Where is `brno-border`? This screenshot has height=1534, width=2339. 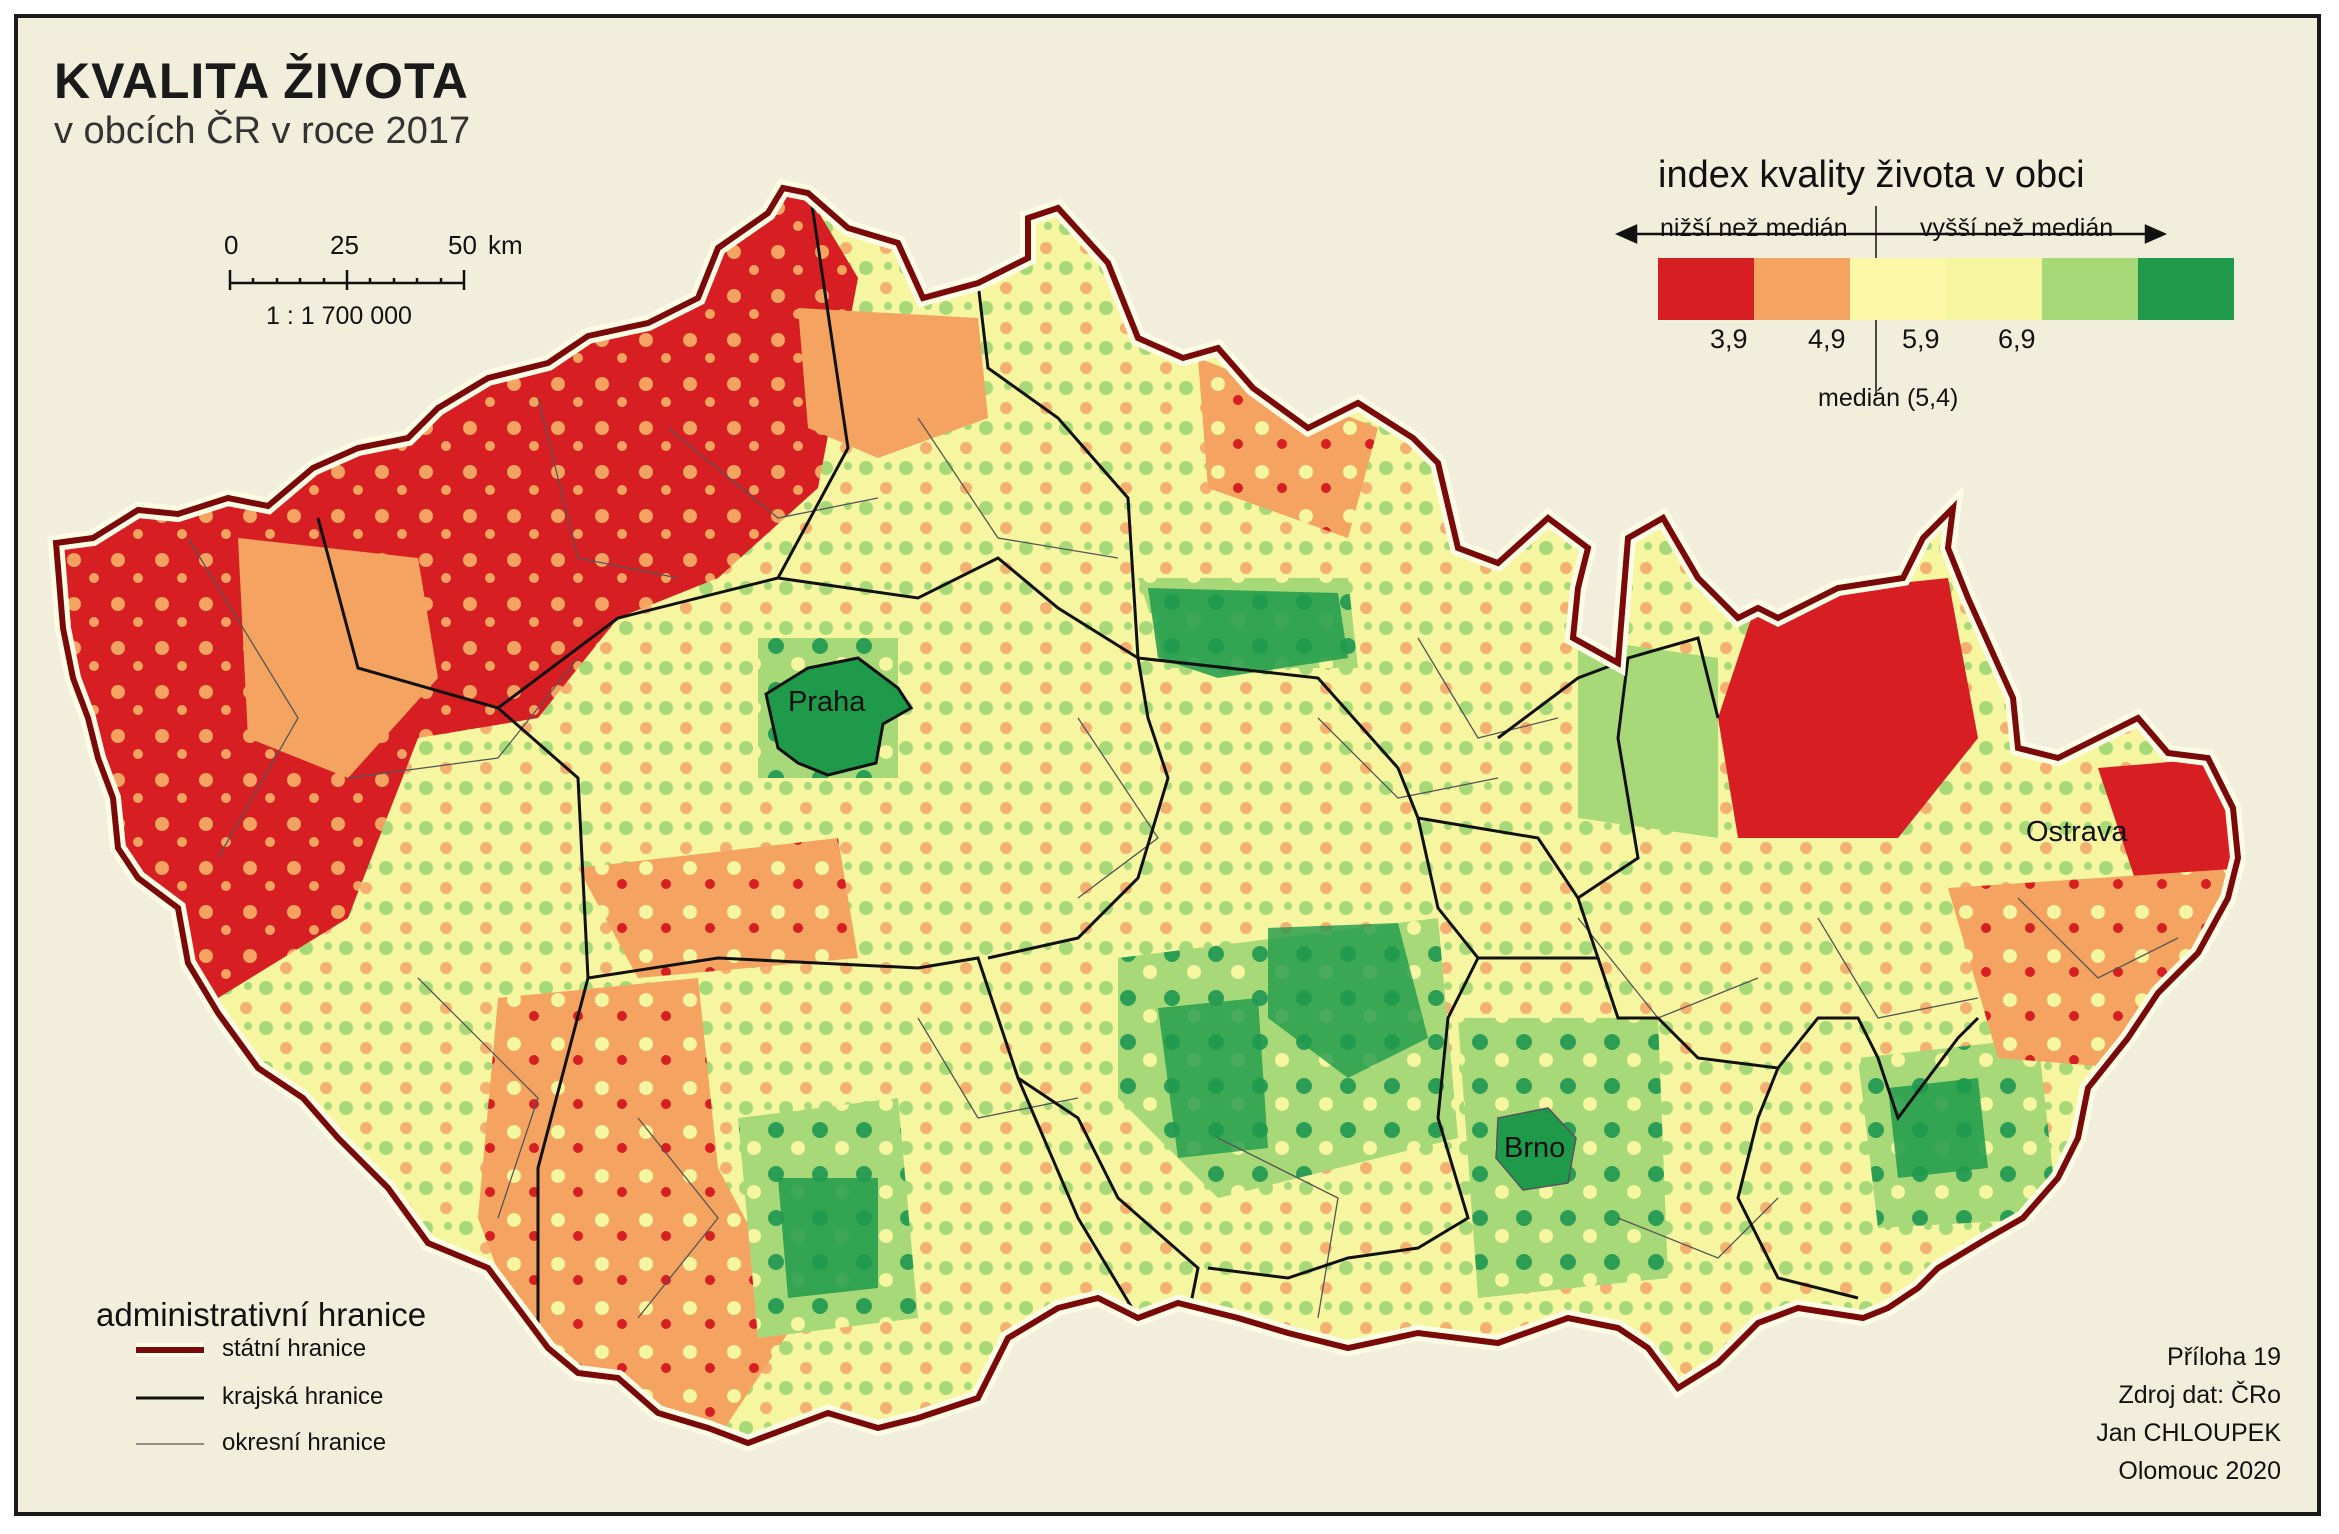
brno-border is located at coordinates (1536, 1149).